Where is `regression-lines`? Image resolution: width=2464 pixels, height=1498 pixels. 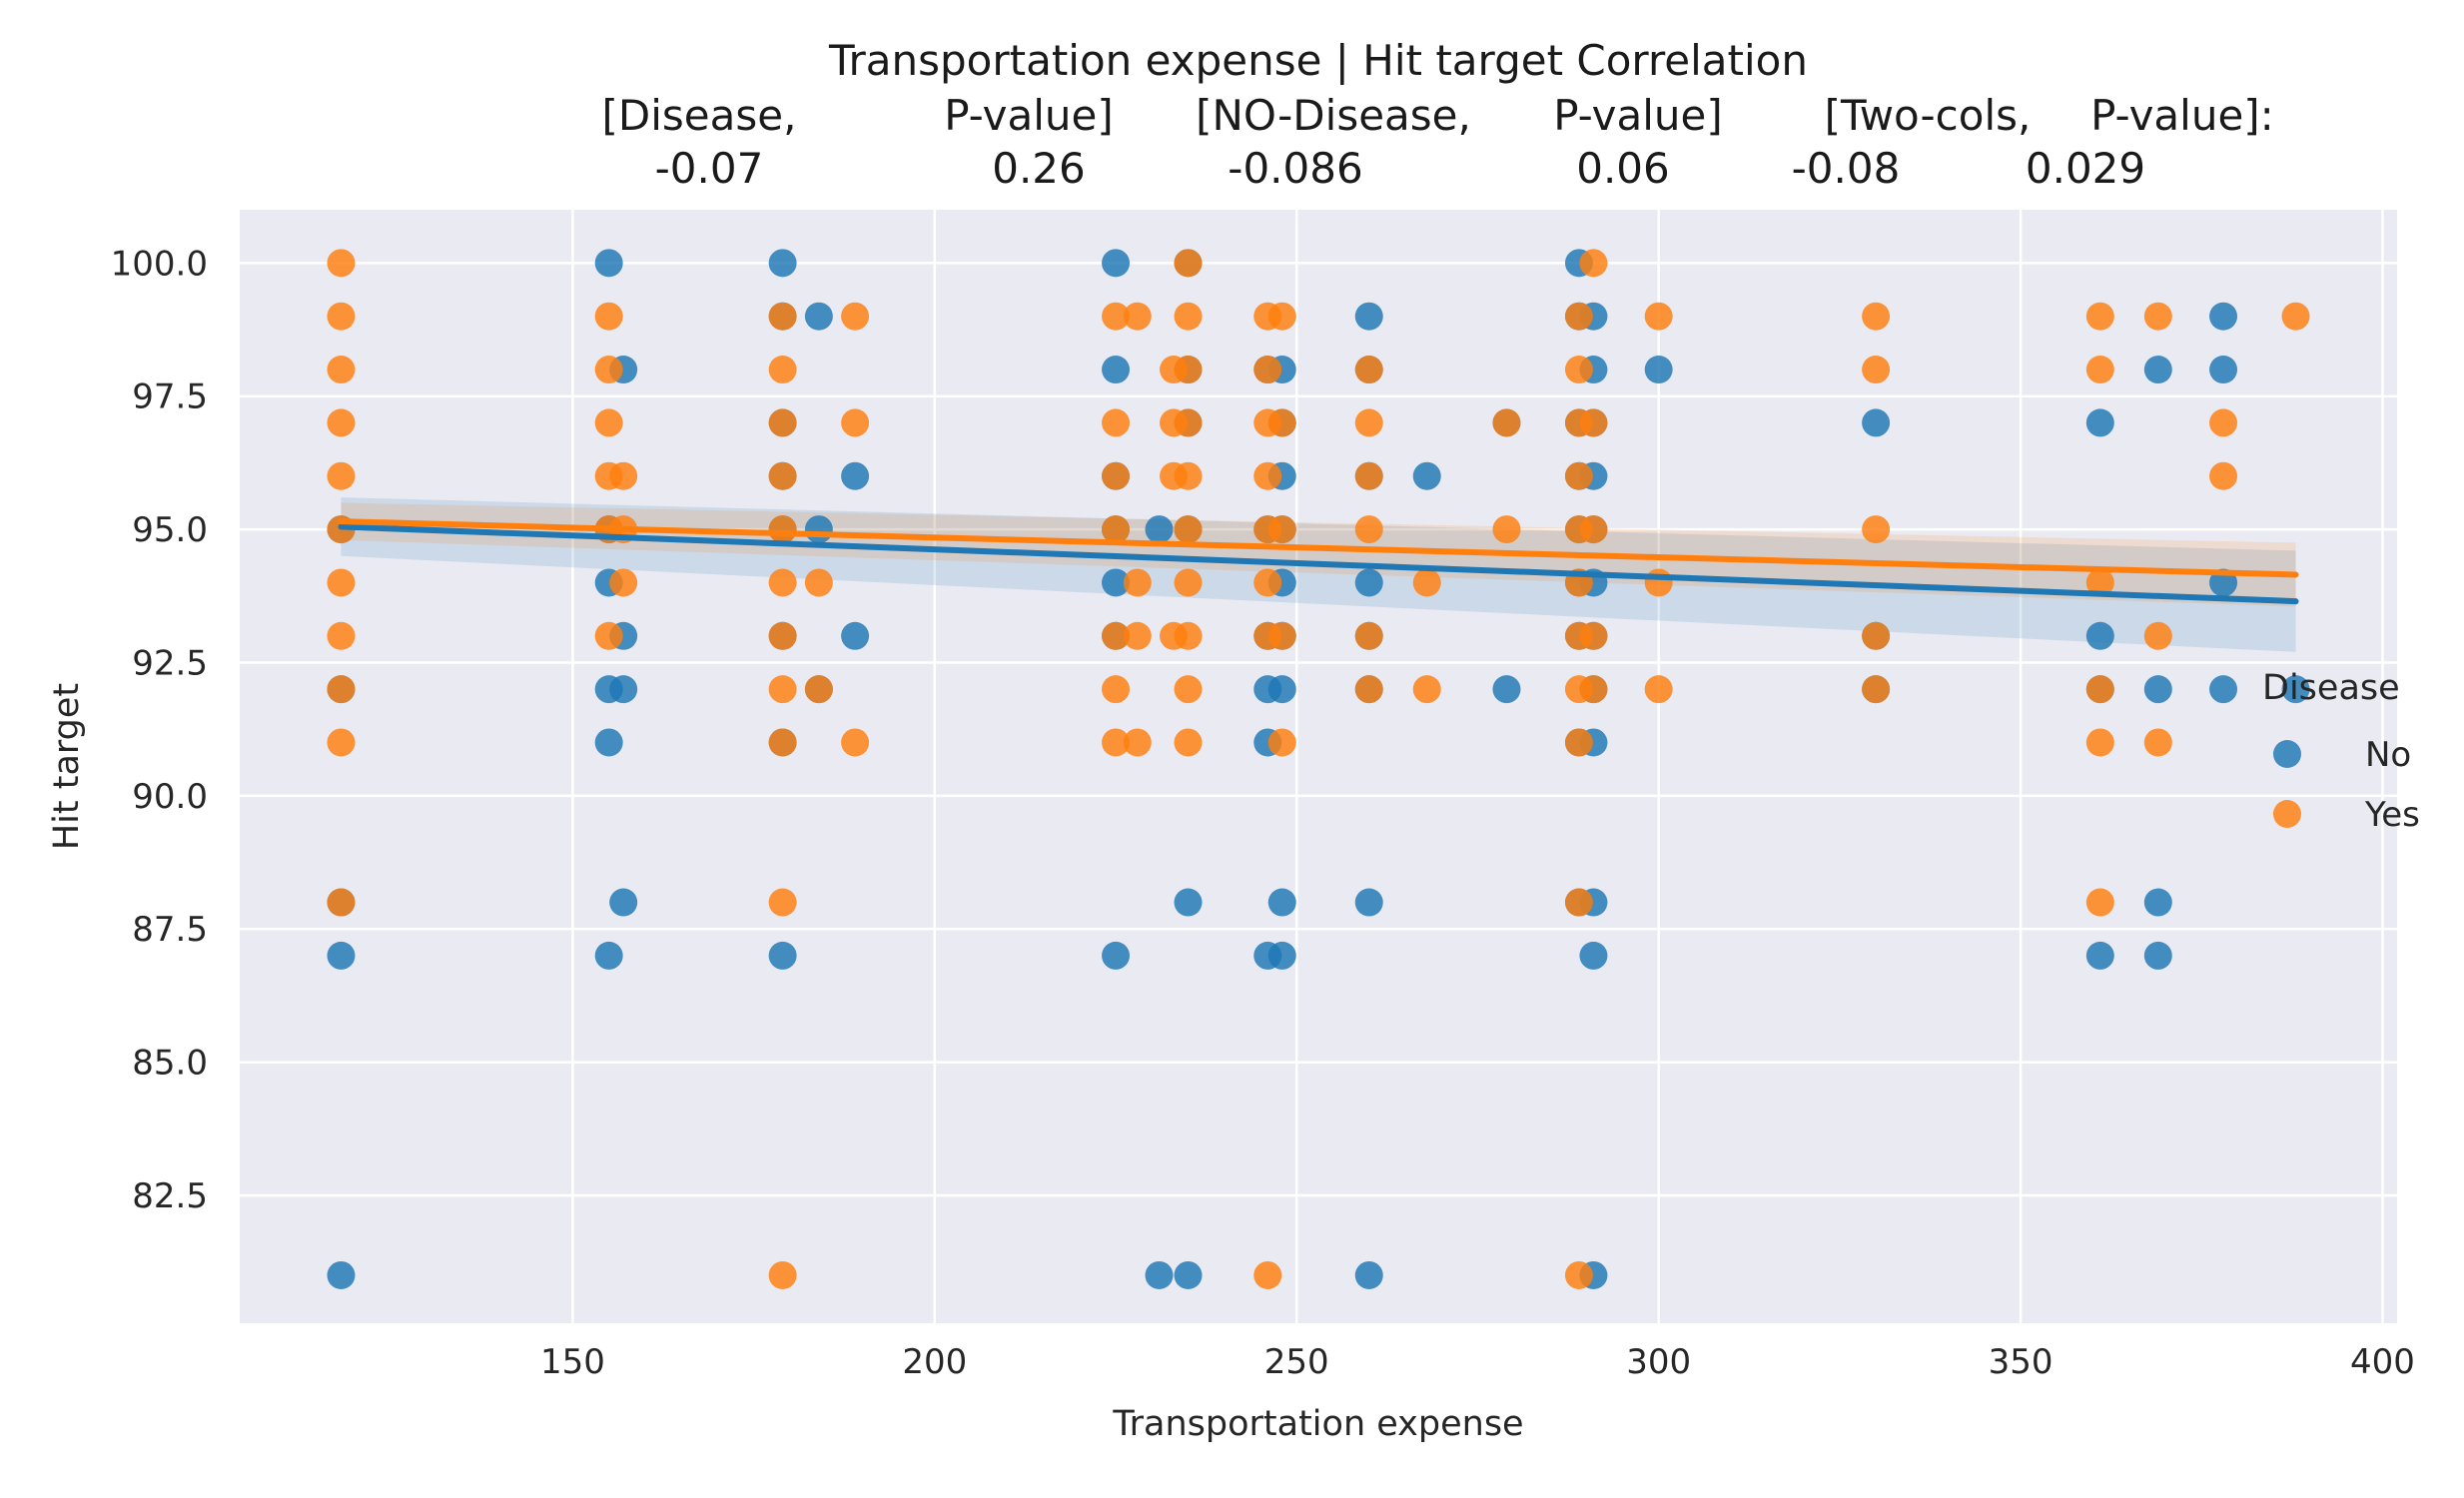
regression-lines is located at coordinates (1319, 562).